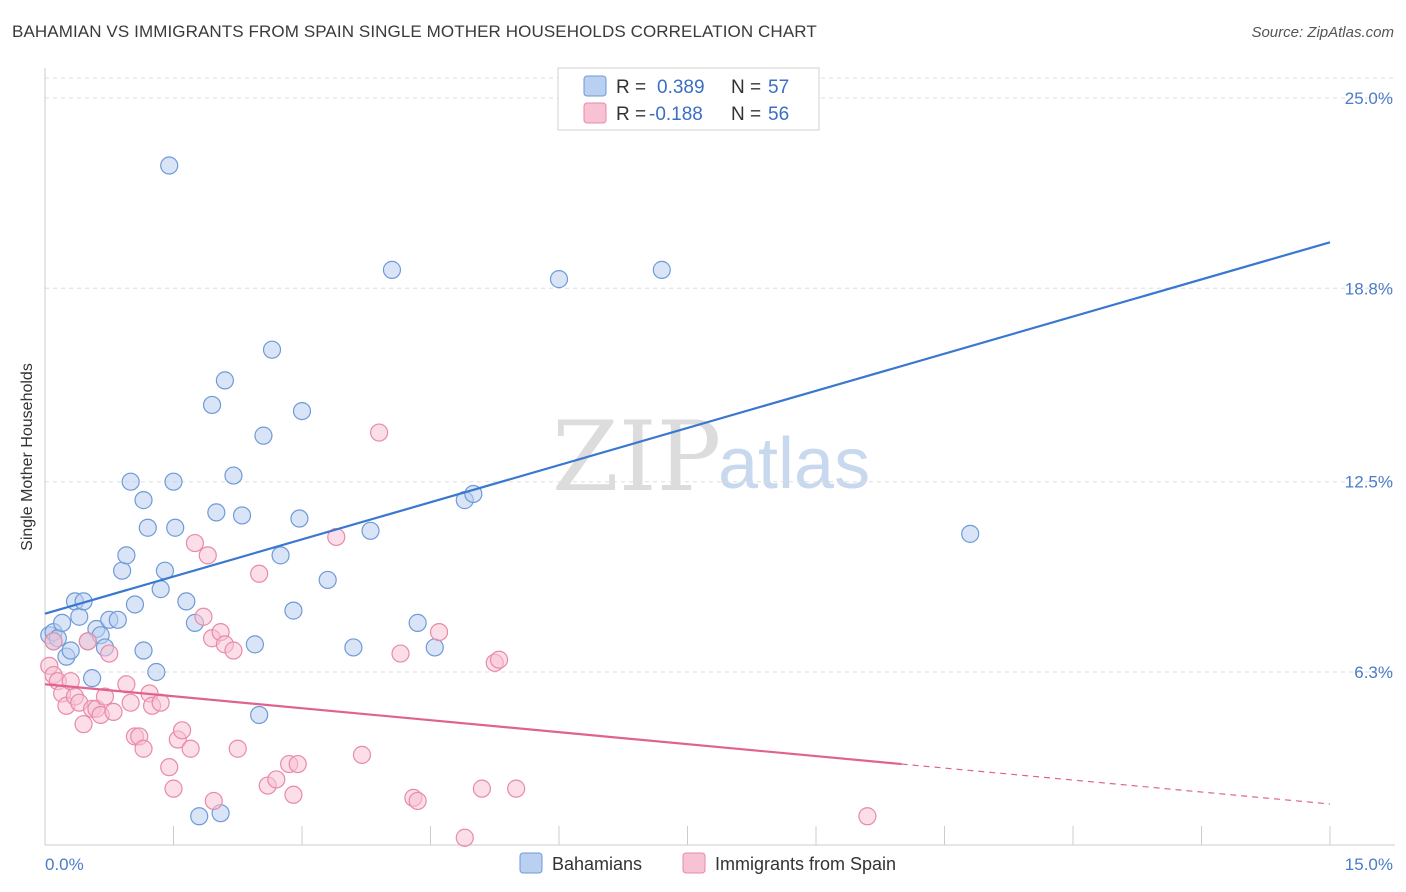 This screenshot has width=1406, height=892. Describe the element at coordinates (707, 863) in the screenshot. I see `series-legend: Bahamians Immigrants from Spain` at that location.